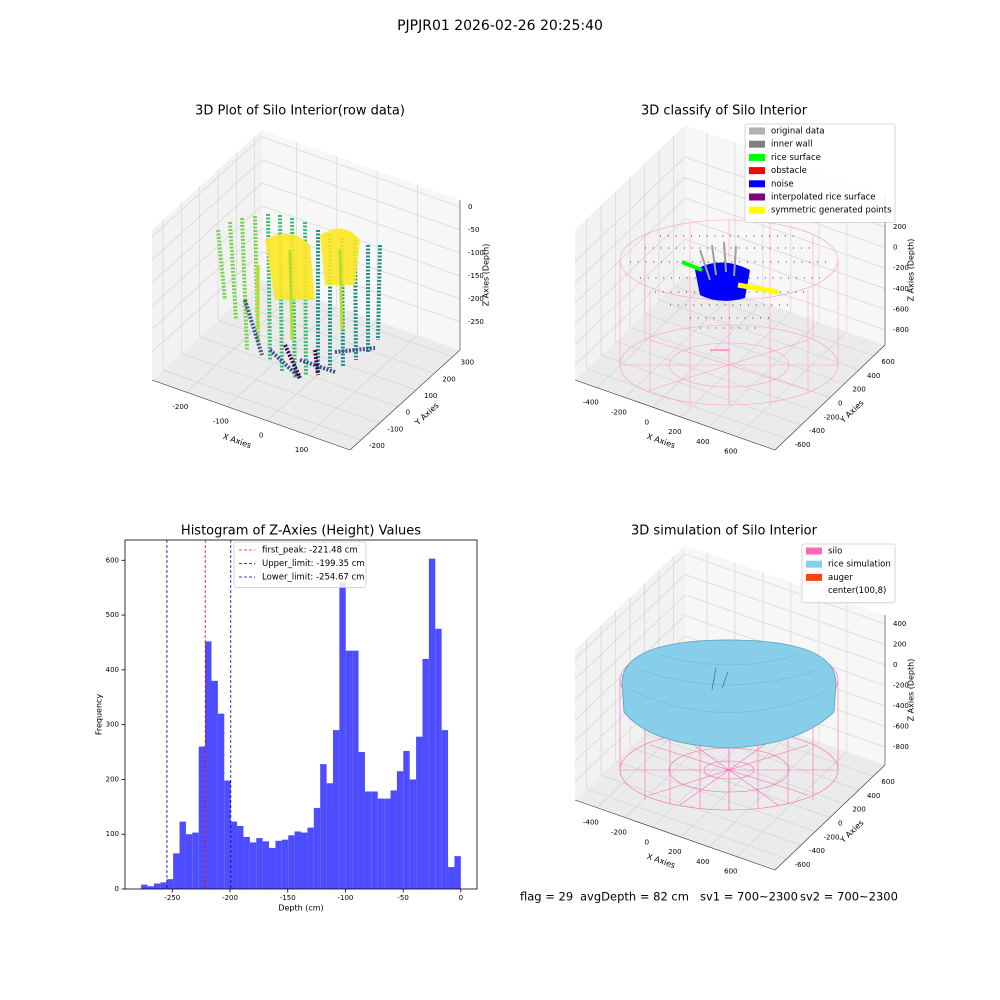 The width and height of the screenshot is (1000, 1000). Describe the element at coordinates (796, 158) in the screenshot. I see `legend-label: rice surface` at that location.